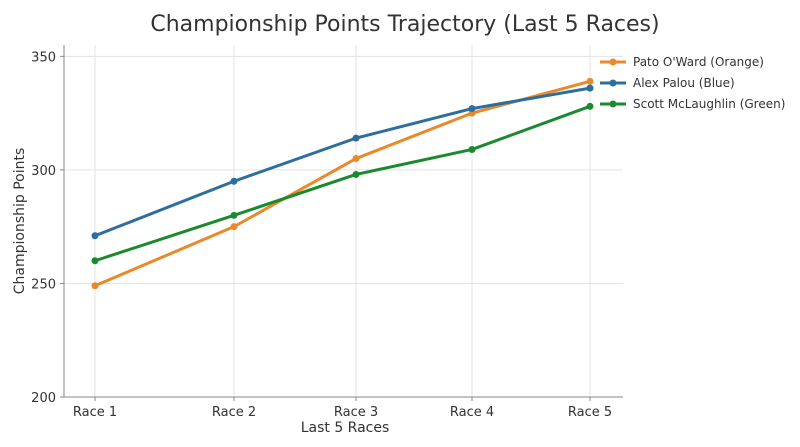  I want to click on x-tick-label: Race 4, so click(472, 412).